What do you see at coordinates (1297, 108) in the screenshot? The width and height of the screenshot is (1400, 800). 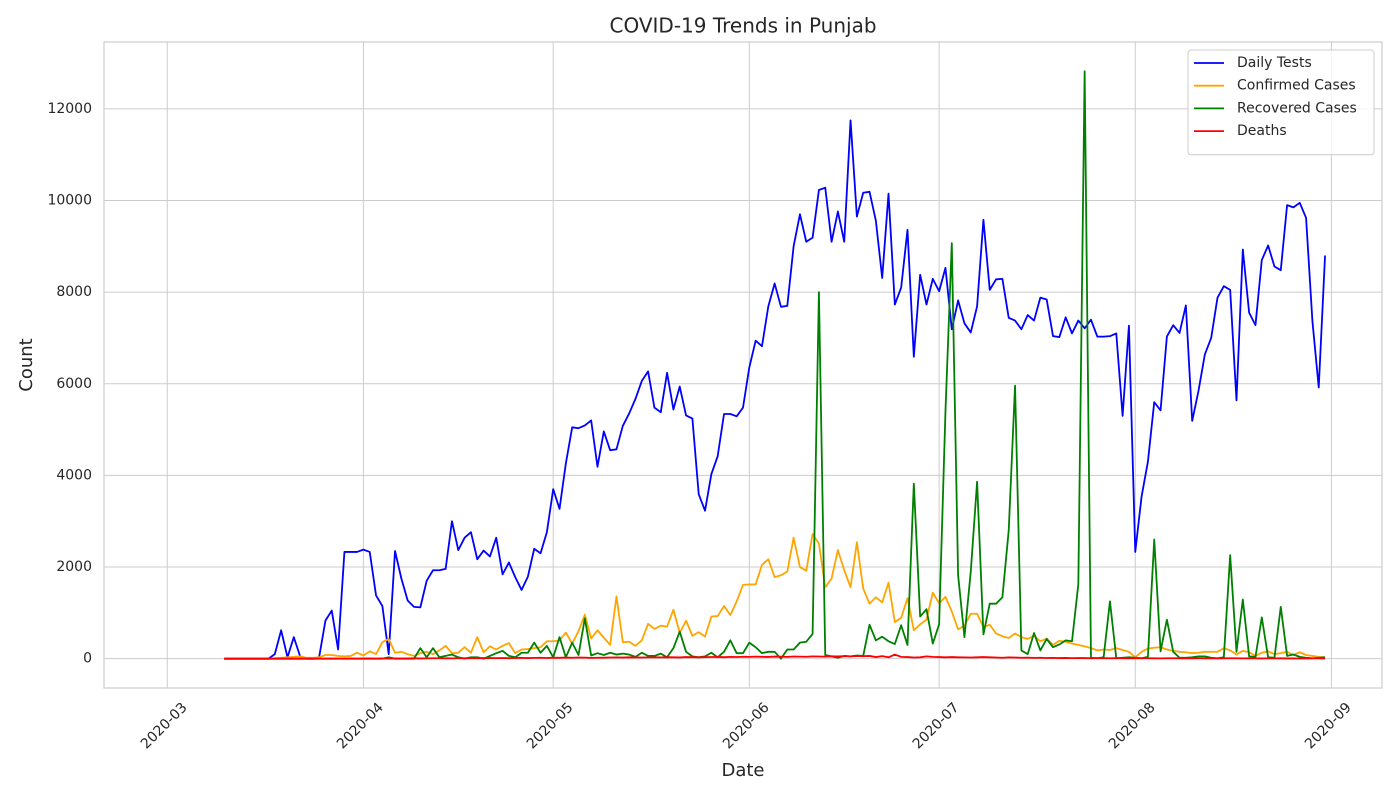 I see `legend-label: Recovered Cases` at bounding box center [1297, 108].